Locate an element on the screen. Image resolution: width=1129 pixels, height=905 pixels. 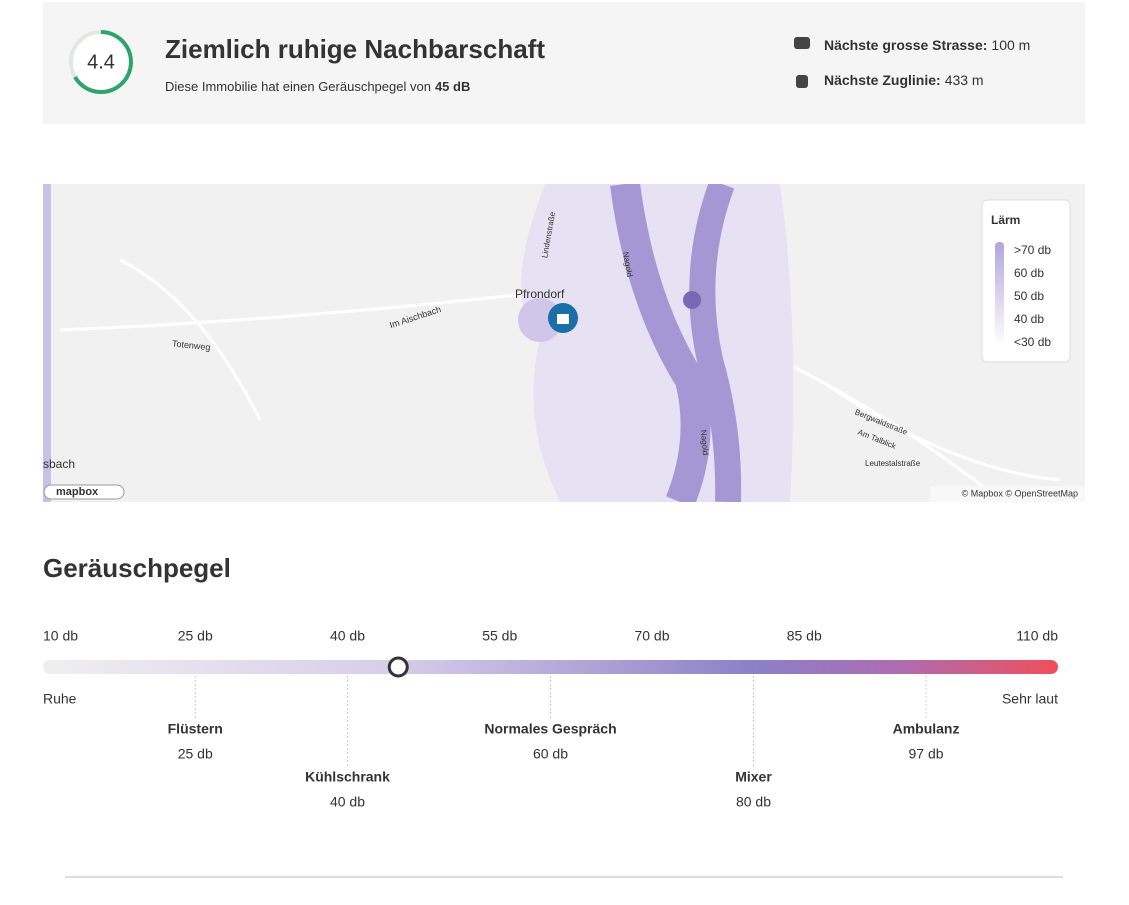
place-label: Totenweg is located at coordinates (191, 345).